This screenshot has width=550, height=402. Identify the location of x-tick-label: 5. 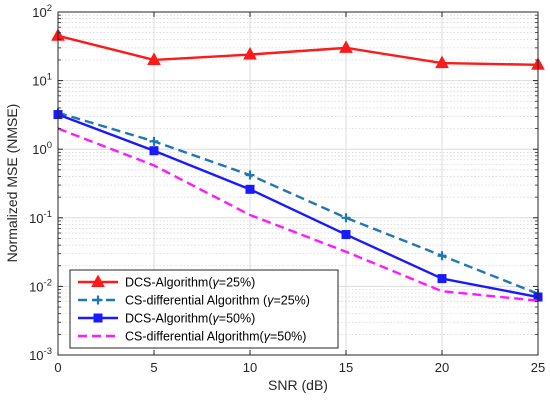
(153, 367).